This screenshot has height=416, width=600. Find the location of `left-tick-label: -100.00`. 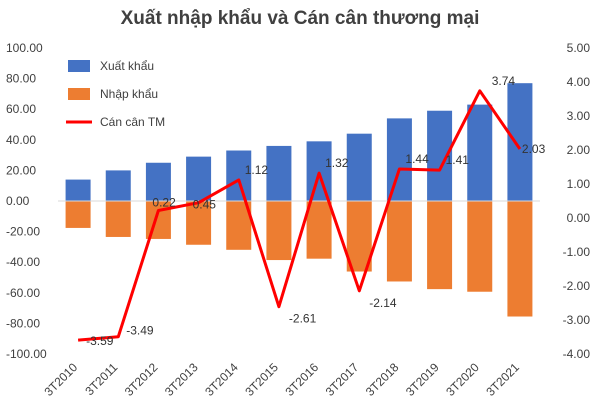

left-tick-label: -100.00 is located at coordinates (26, 354).